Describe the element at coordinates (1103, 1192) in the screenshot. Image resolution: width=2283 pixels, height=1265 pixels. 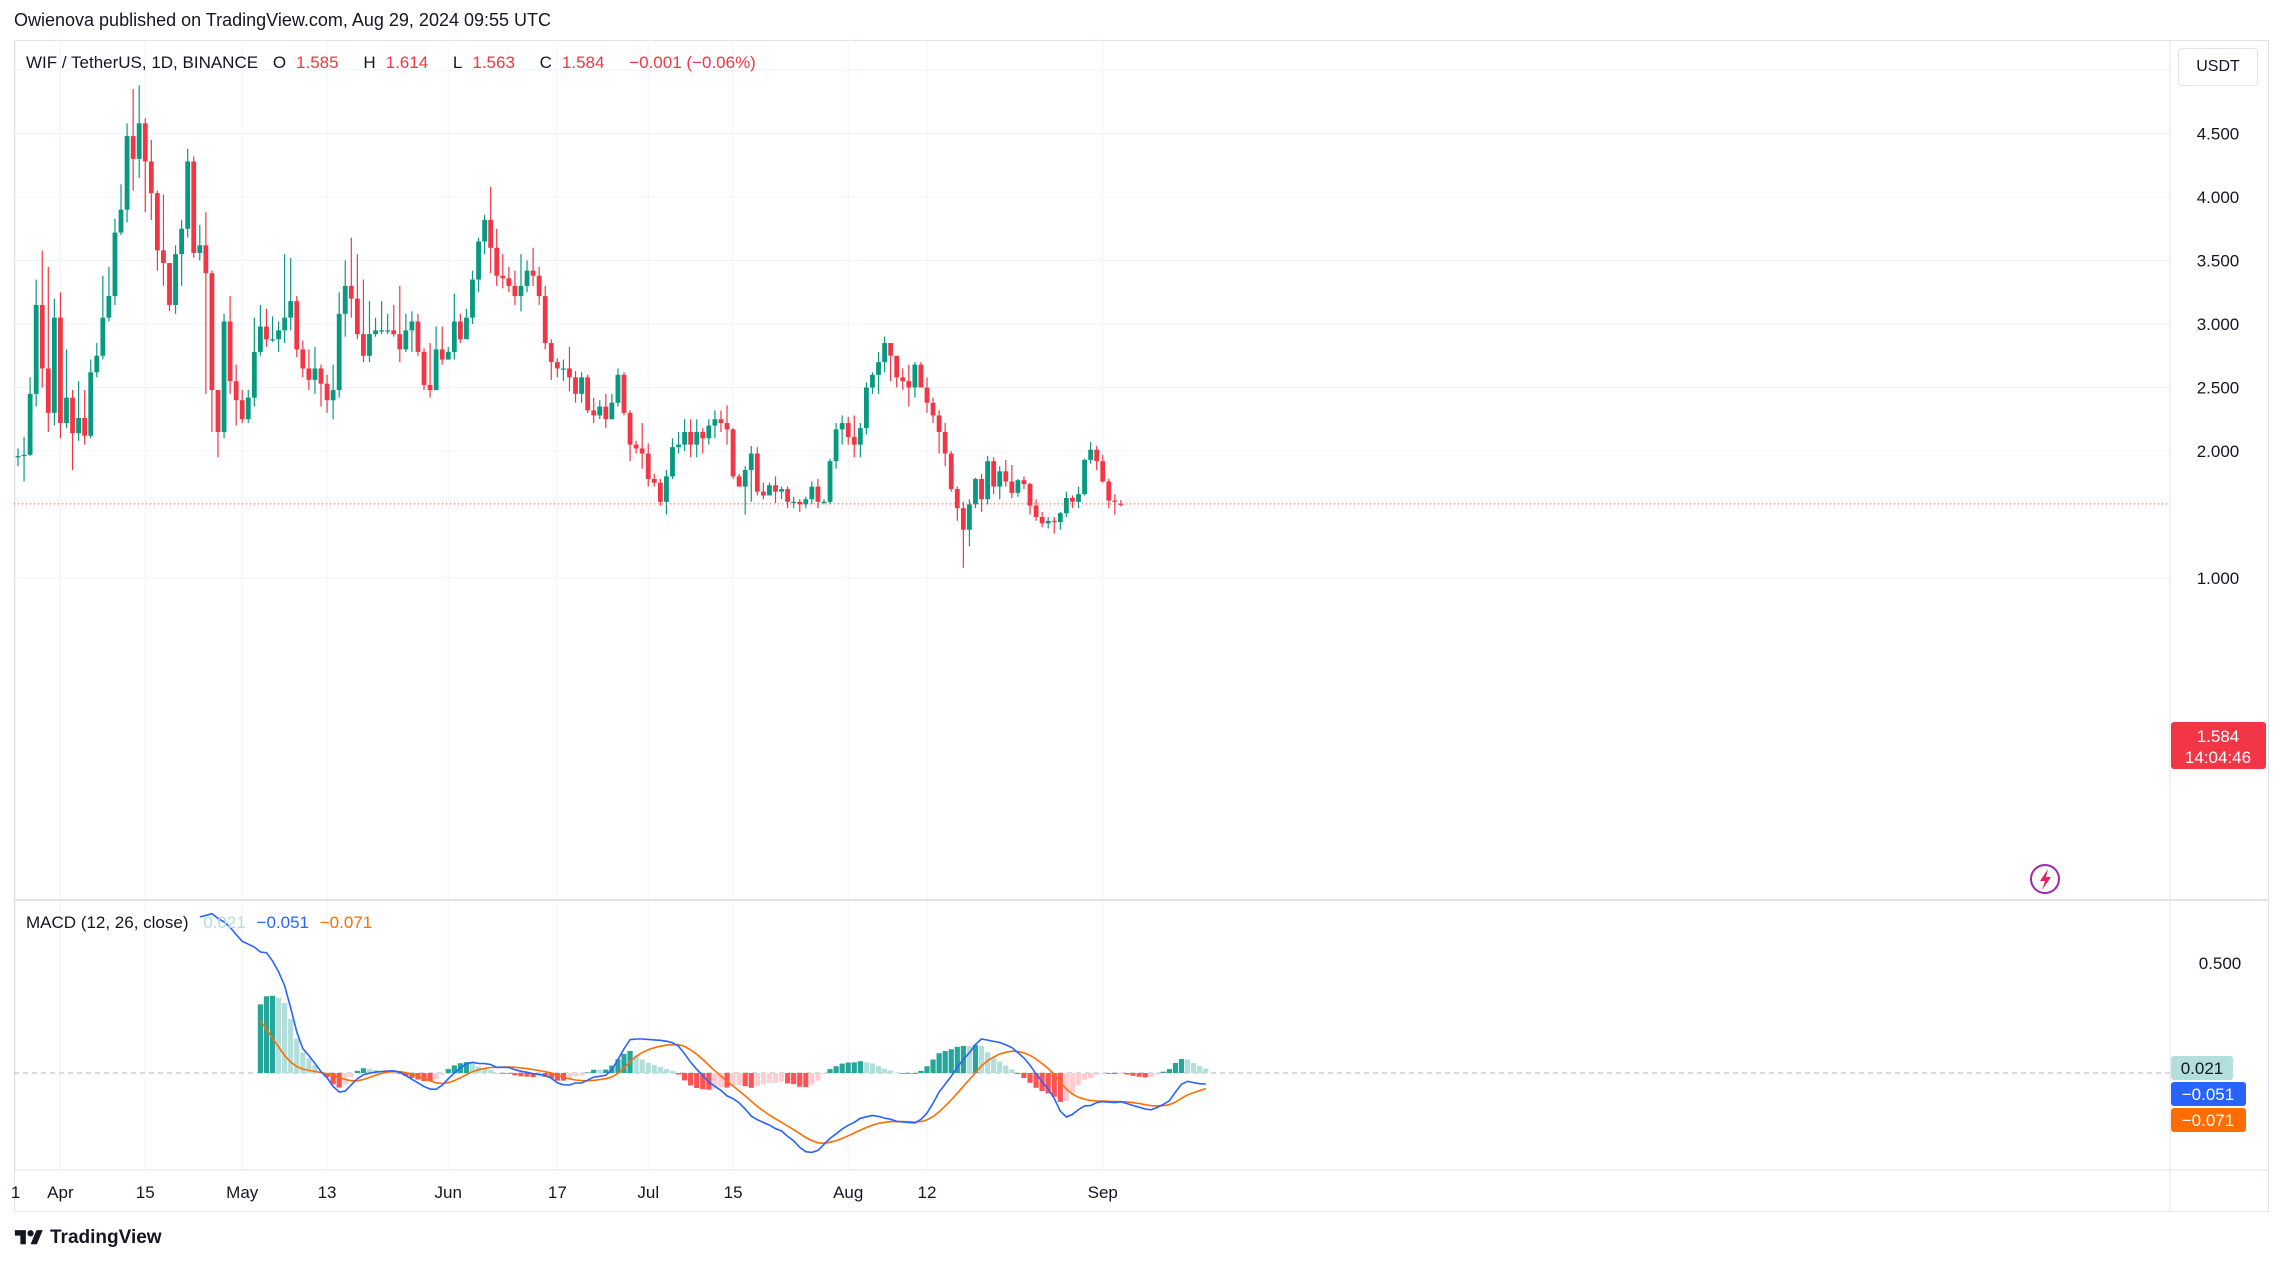
I see `time-tick-label: Sep` at that location.